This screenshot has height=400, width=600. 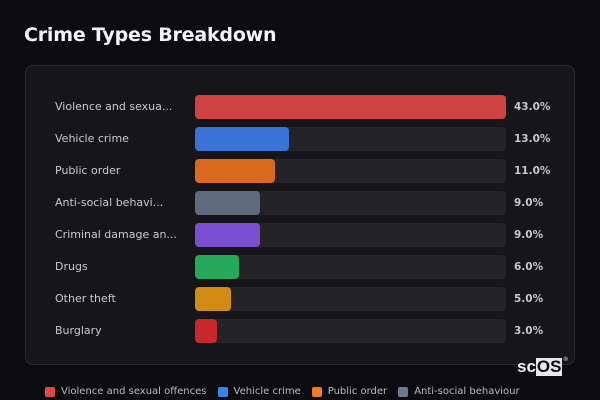 I want to click on bar-row: Drugs 6.0%, so click(x=300, y=267).